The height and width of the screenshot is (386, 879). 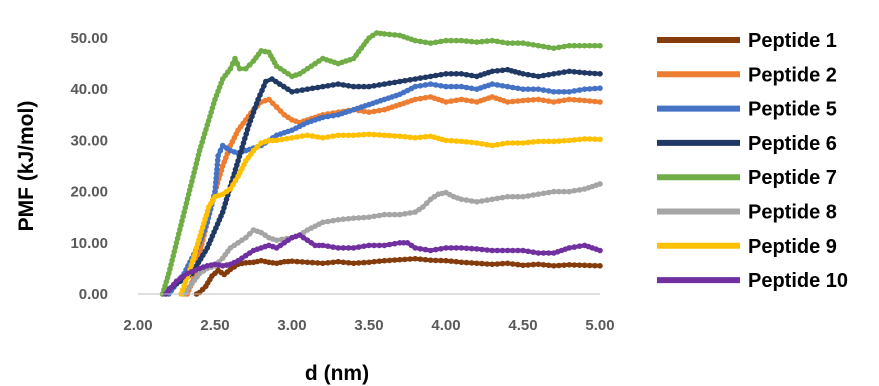 What do you see at coordinates (747, 144) in the screenshot?
I see `legend-entry: Peptide 6` at bounding box center [747, 144].